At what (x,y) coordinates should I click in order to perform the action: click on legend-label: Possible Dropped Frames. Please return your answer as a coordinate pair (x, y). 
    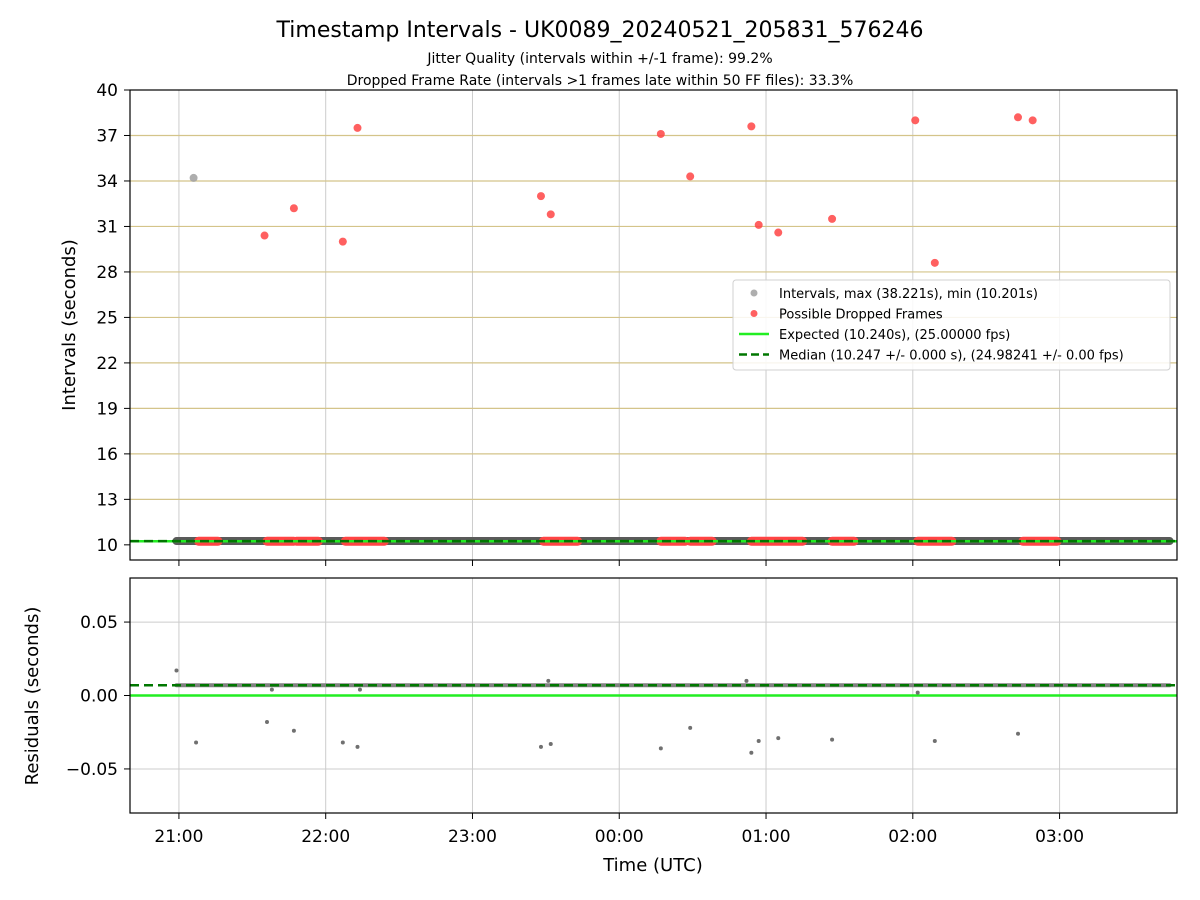
    Looking at the image, I should click on (861, 315).